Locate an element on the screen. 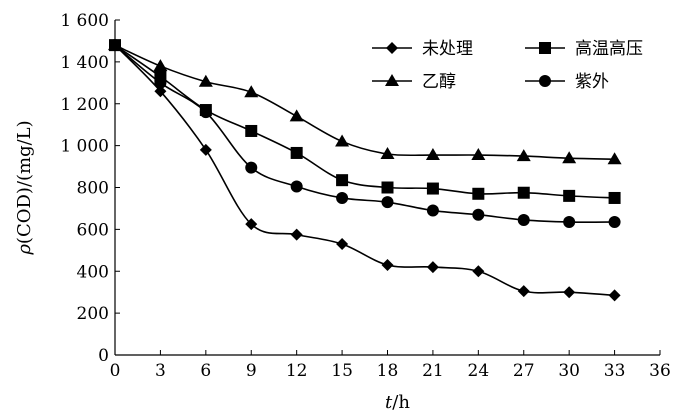 The width and height of the screenshot is (700, 420). x-axis-title: t/h is located at coordinates (397, 402).